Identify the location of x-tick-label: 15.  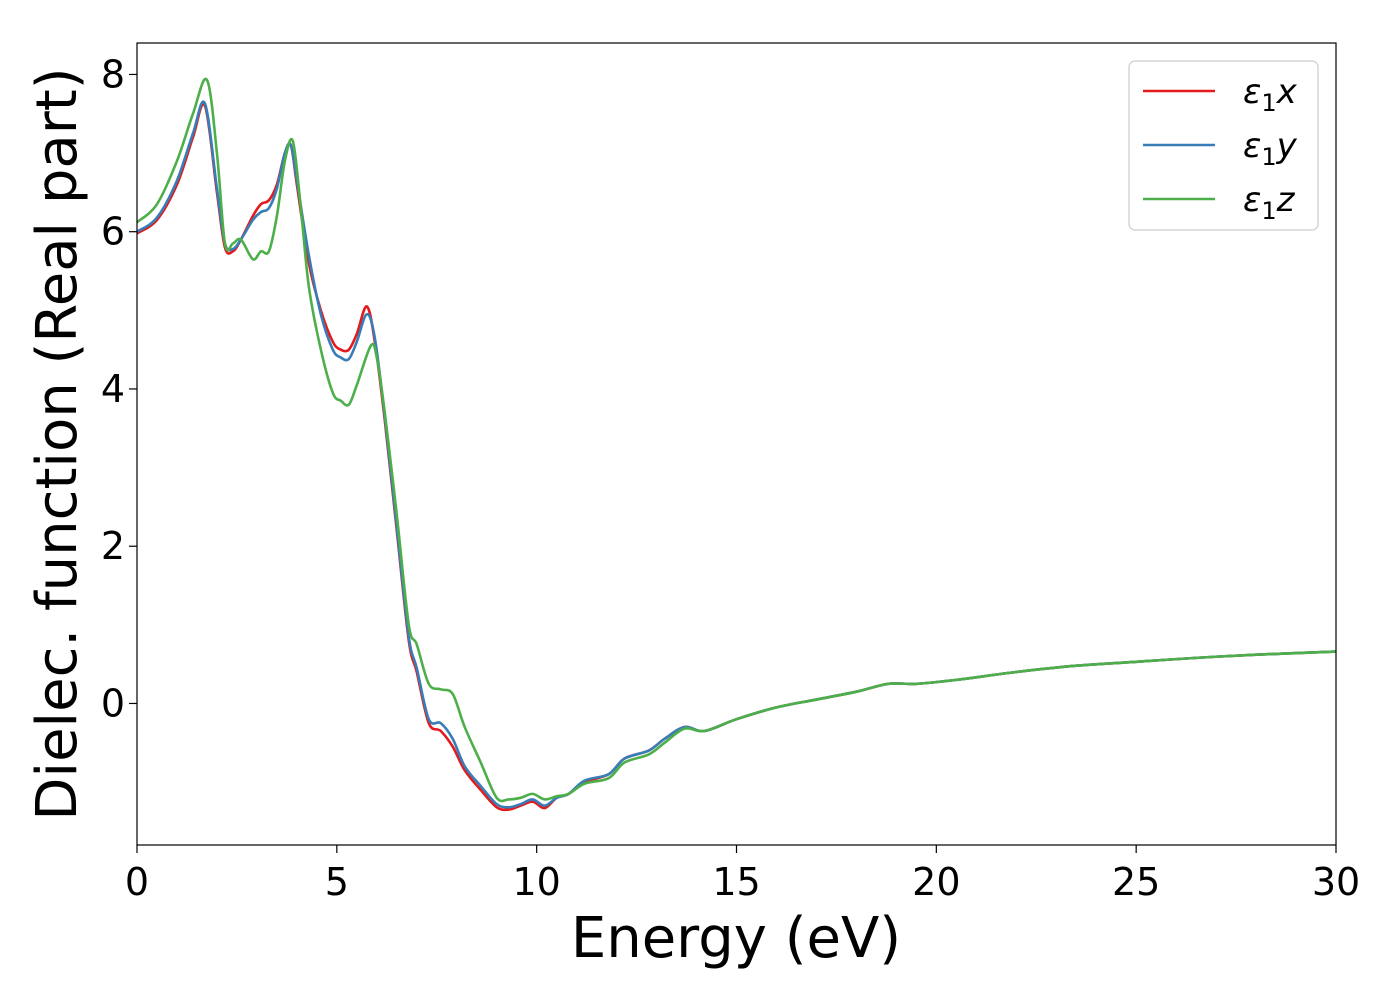
(736, 882).